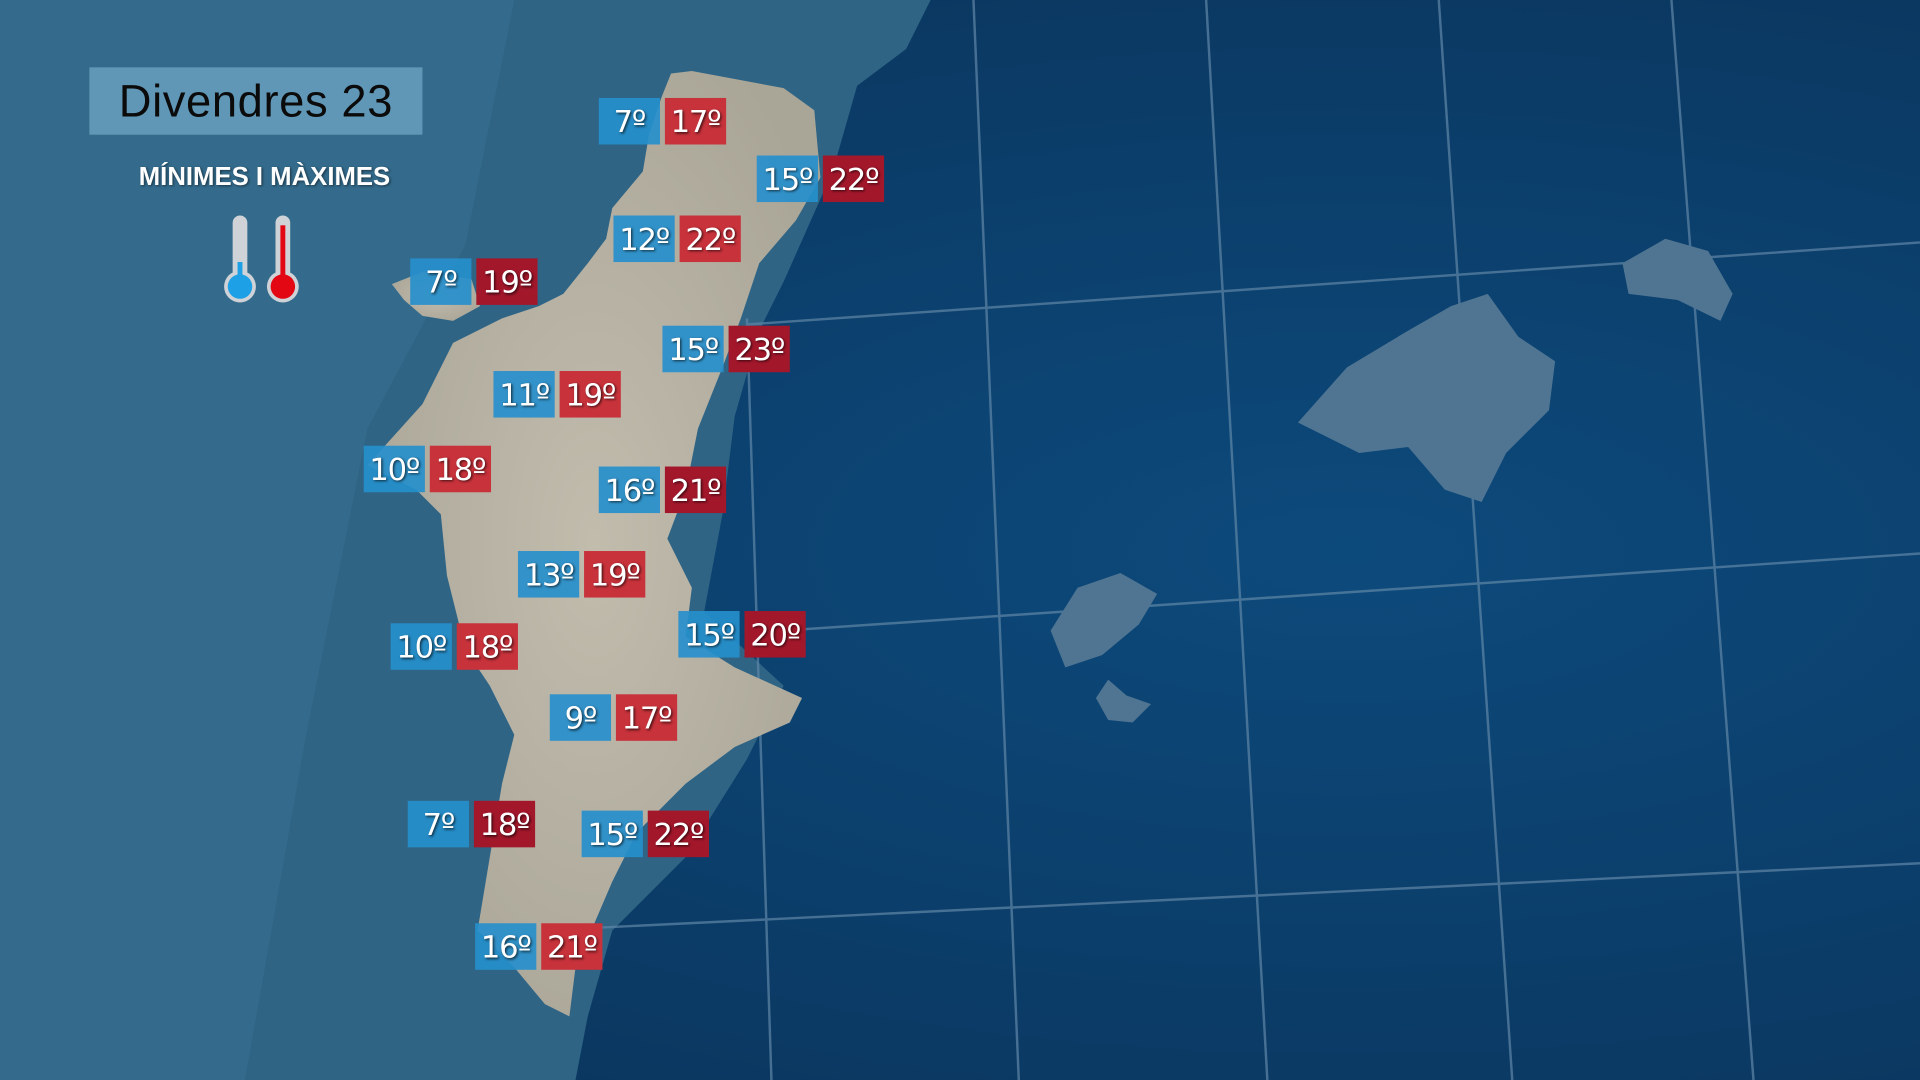 Image resolution: width=1920 pixels, height=1080 pixels. I want to click on legend-subtitle: MÍNIMES I MÀXIMES, so click(264, 177).